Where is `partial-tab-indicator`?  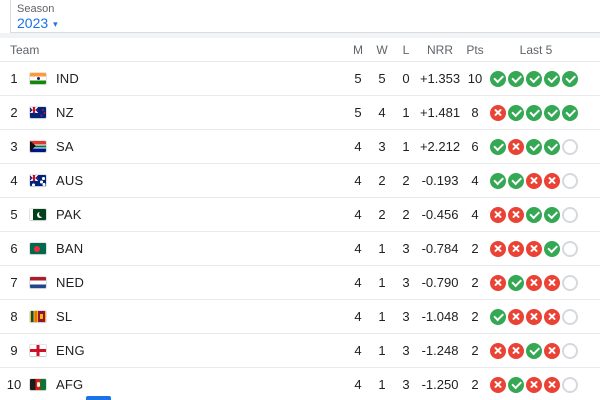
partial-tab-indicator is located at coordinates (98, 398).